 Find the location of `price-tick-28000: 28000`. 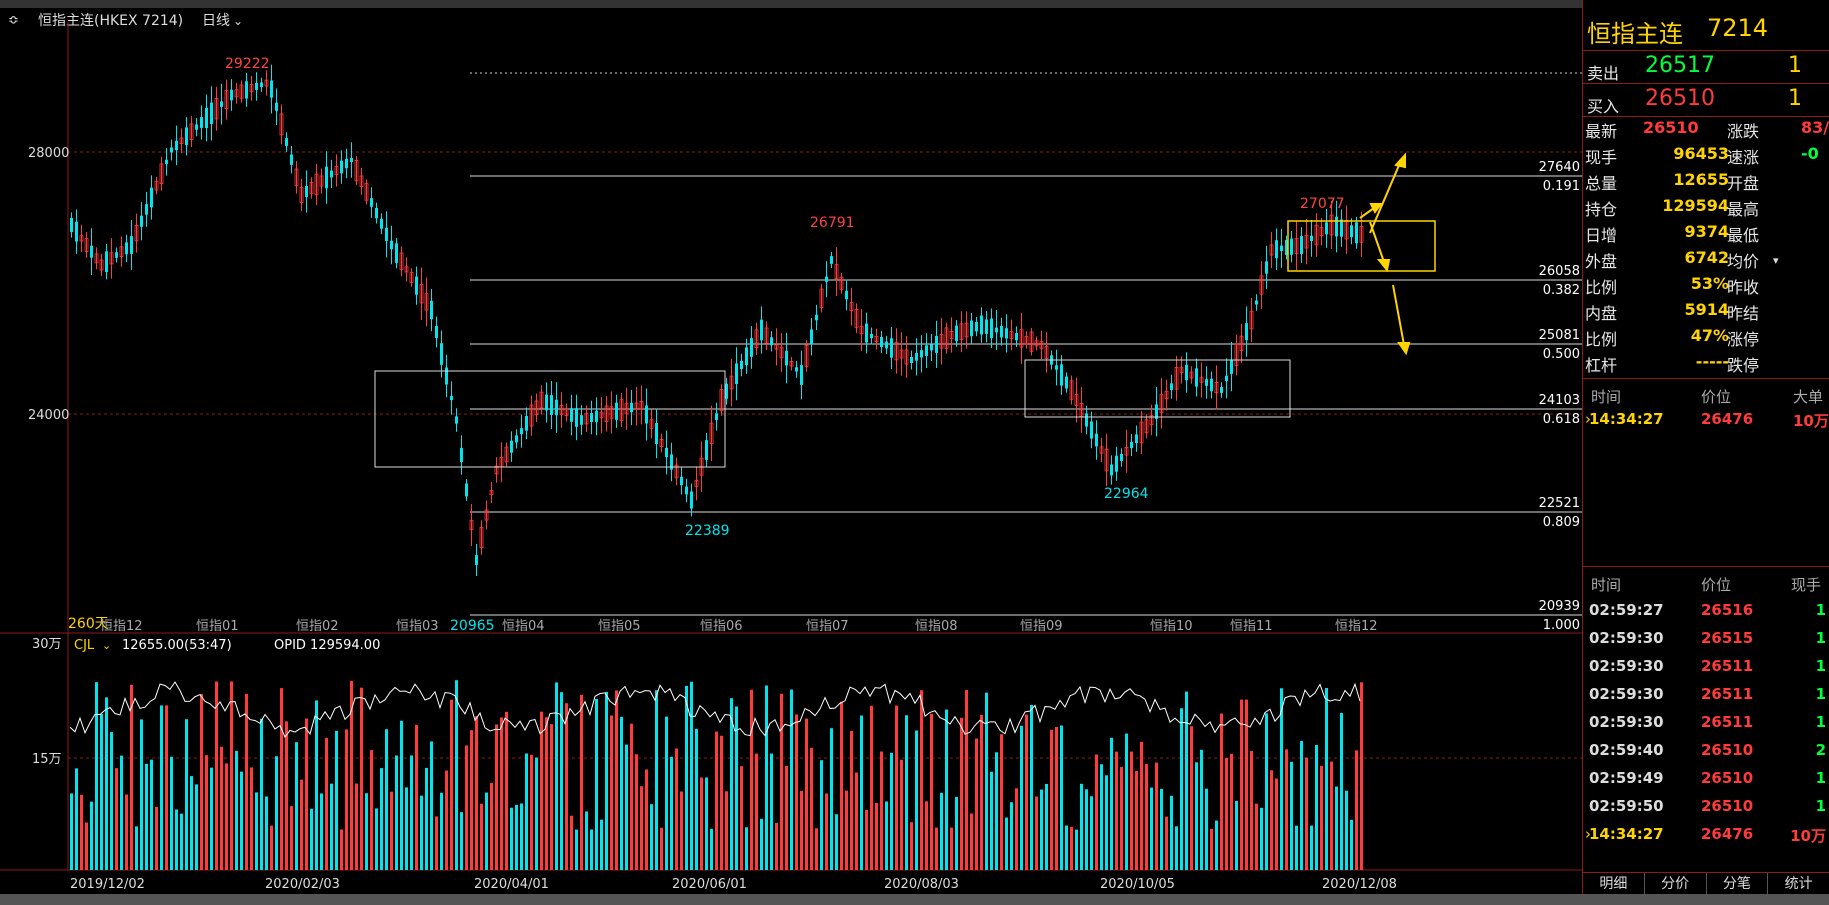

price-tick-28000: 28000 is located at coordinates (48, 153).